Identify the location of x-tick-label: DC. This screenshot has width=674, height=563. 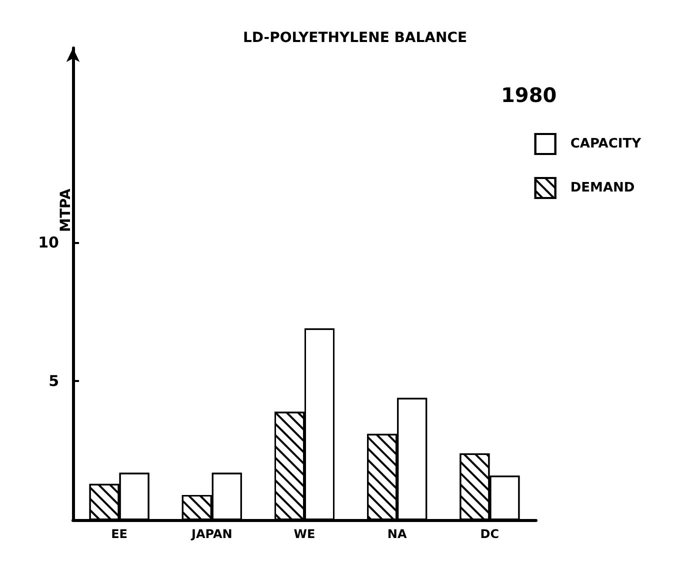
(490, 534).